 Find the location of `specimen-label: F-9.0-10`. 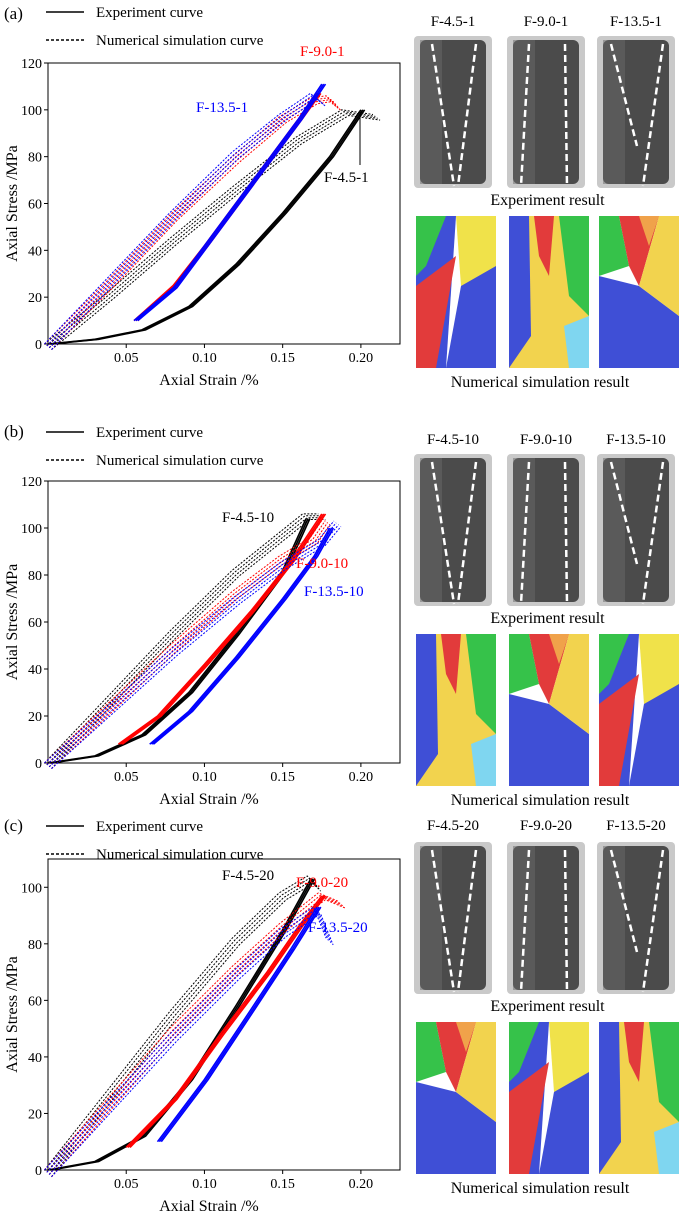

specimen-label: F-9.0-10 is located at coordinates (546, 440).